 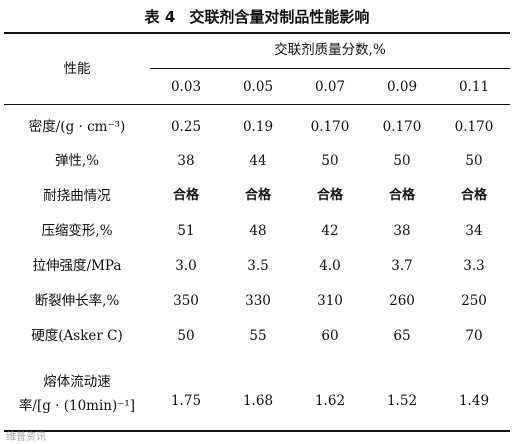 What do you see at coordinates (77, 266) in the screenshot?
I see `row-label: 拉伸强度/MPa` at bounding box center [77, 266].